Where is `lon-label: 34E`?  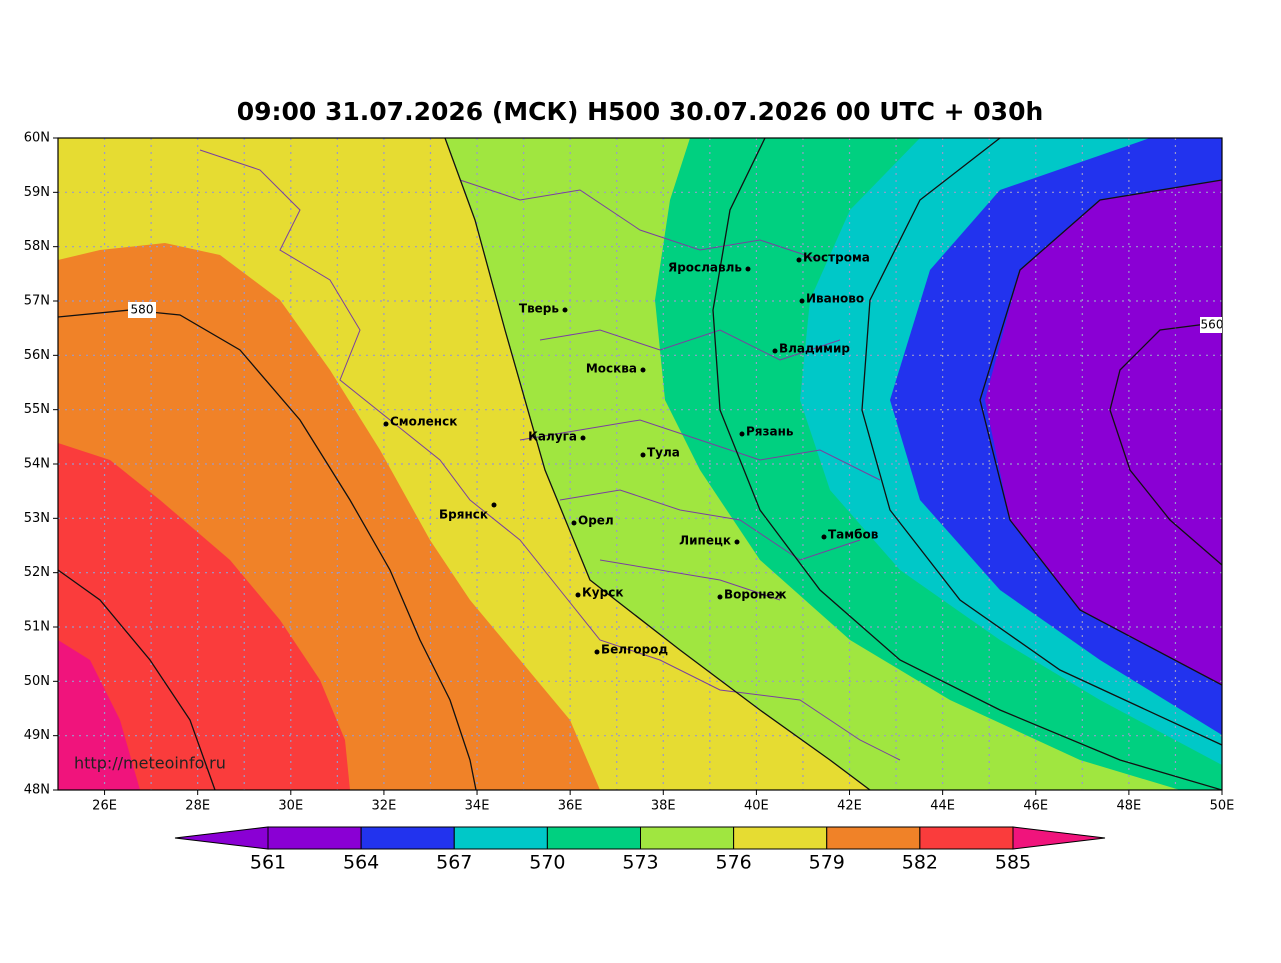
lon-label: 34E is located at coordinates (477, 806).